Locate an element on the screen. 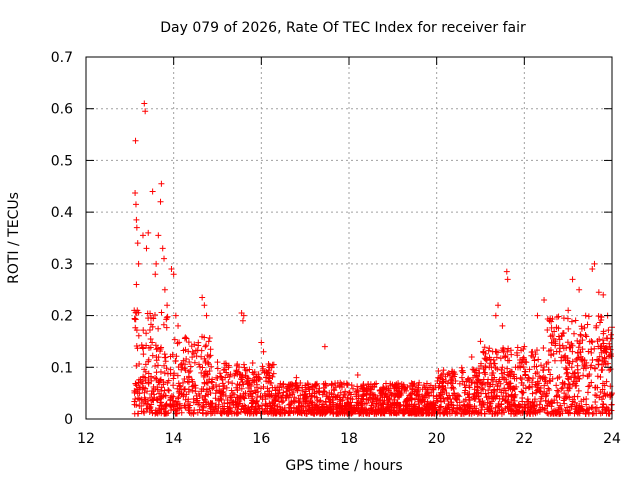  y-tick-label: 0.7 is located at coordinates (62, 58).